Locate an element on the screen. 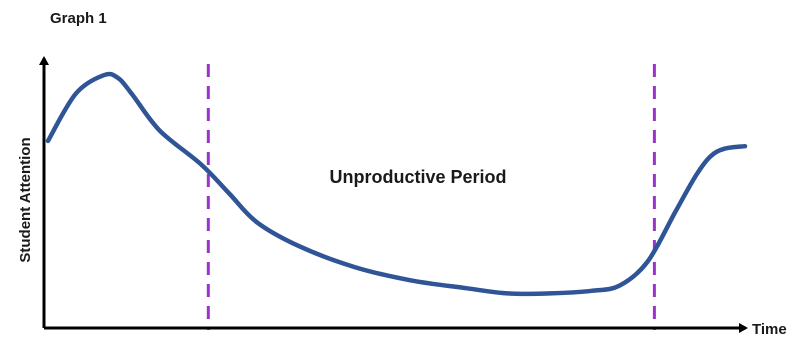 This screenshot has height=341, width=807. unproductive-period-label: Unproductive Period is located at coordinates (417, 177).